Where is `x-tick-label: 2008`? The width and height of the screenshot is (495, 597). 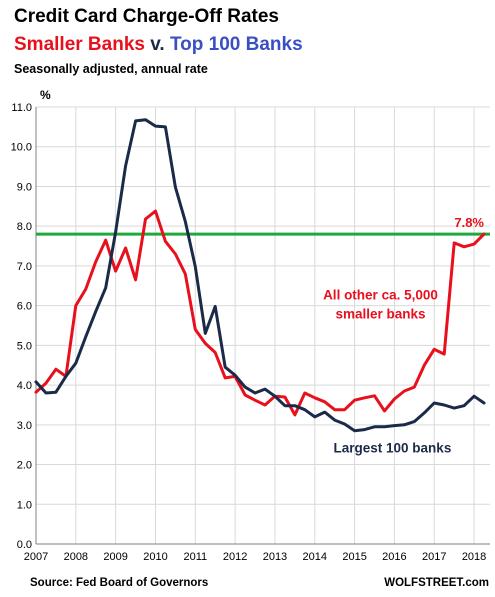 x-tick-label: 2008 is located at coordinates (76, 557).